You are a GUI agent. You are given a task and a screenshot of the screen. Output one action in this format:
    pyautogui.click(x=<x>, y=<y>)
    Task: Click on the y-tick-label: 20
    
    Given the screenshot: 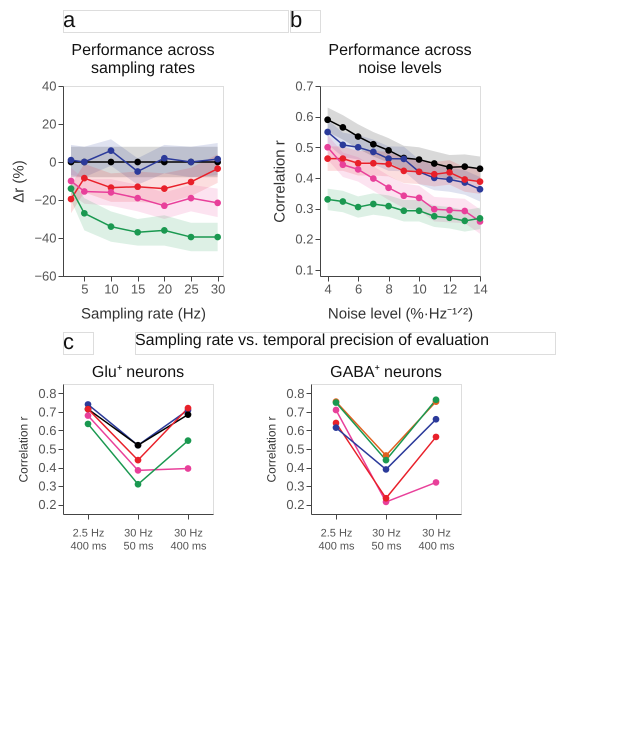 What is the action you would take?
    pyautogui.click(x=49, y=124)
    